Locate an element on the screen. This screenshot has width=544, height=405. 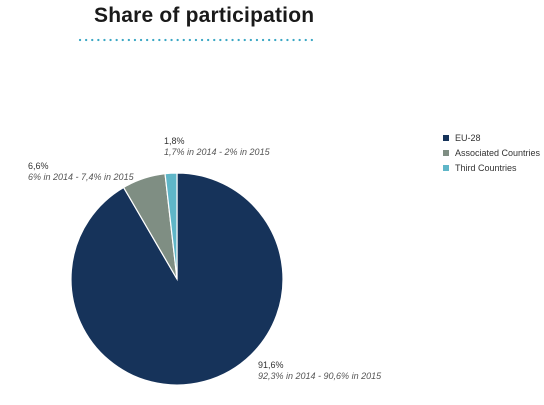
slice-label-associated-countries: 6,6% 6% in 2014 - 7,4% in 2015 is located at coordinates (81, 172).